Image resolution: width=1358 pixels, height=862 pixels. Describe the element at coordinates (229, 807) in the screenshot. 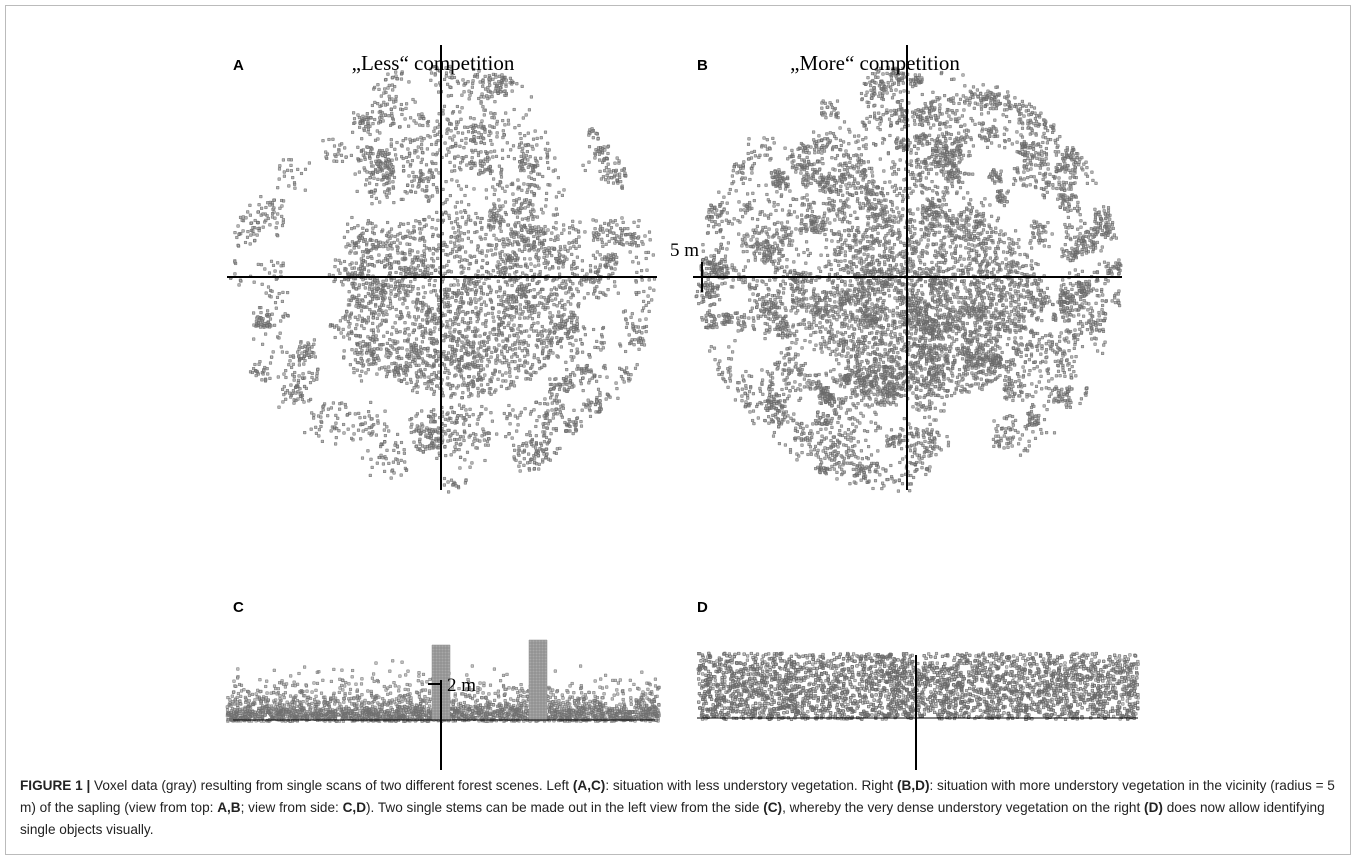

I see `caption-ref: A,B` at that location.